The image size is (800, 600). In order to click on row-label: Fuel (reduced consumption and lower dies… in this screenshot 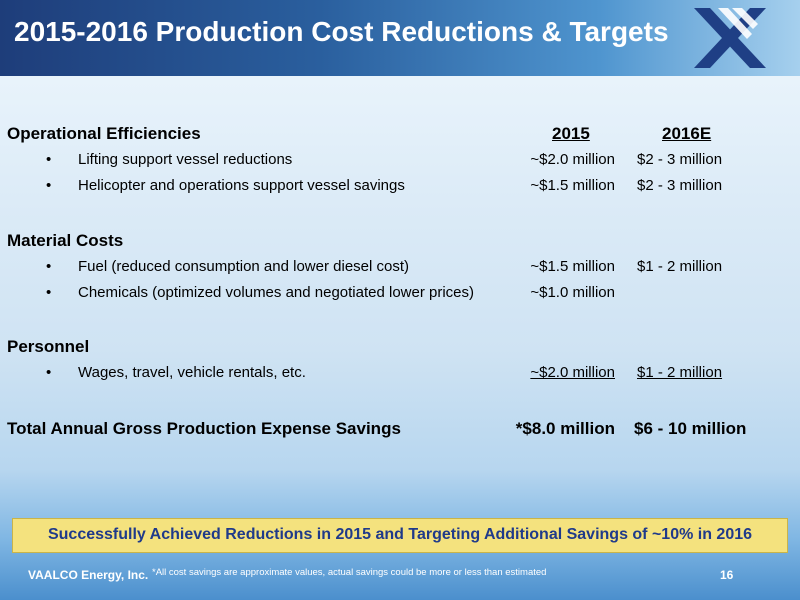, I will do `click(244, 266)`.